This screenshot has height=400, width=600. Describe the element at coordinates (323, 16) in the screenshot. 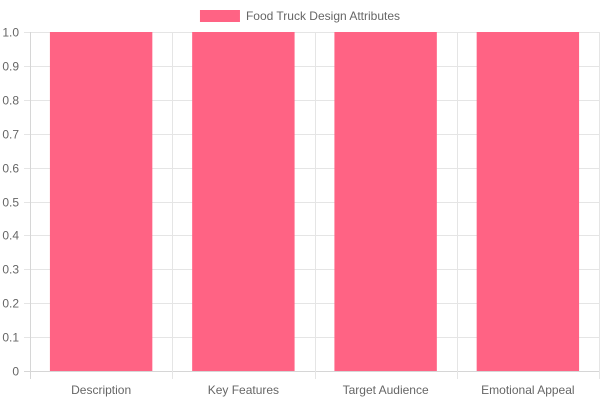

I see `legend-label: Food Truck Design Attributes` at that location.